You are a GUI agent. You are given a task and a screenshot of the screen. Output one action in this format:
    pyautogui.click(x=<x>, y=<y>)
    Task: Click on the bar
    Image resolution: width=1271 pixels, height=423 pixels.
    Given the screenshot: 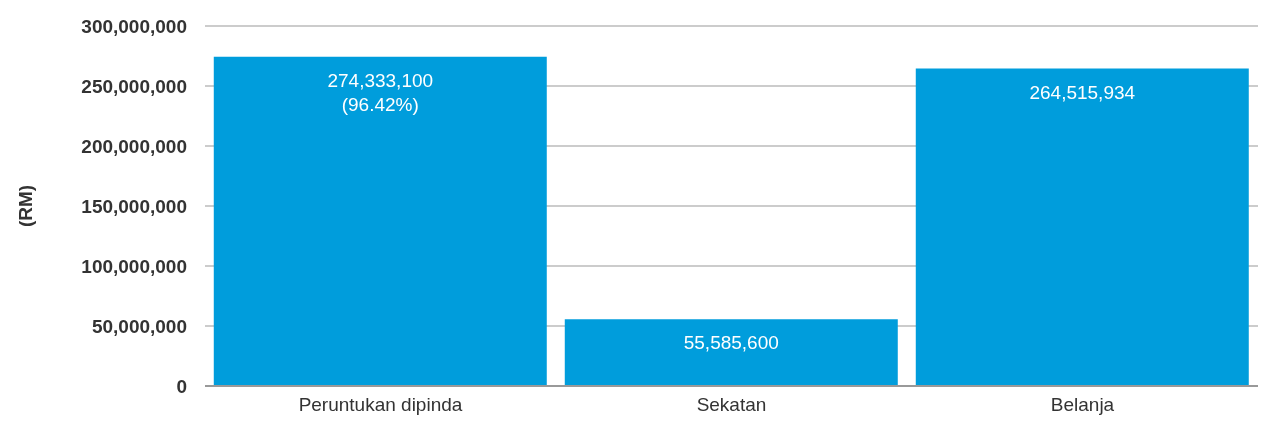 What is the action you would take?
    pyautogui.click(x=731, y=352)
    